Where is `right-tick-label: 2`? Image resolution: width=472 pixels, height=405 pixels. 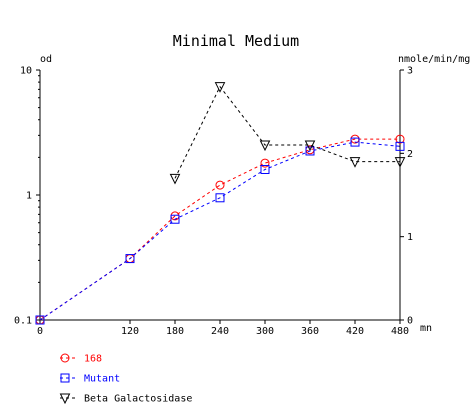
right-tick-label: 2 is located at coordinates (410, 154).